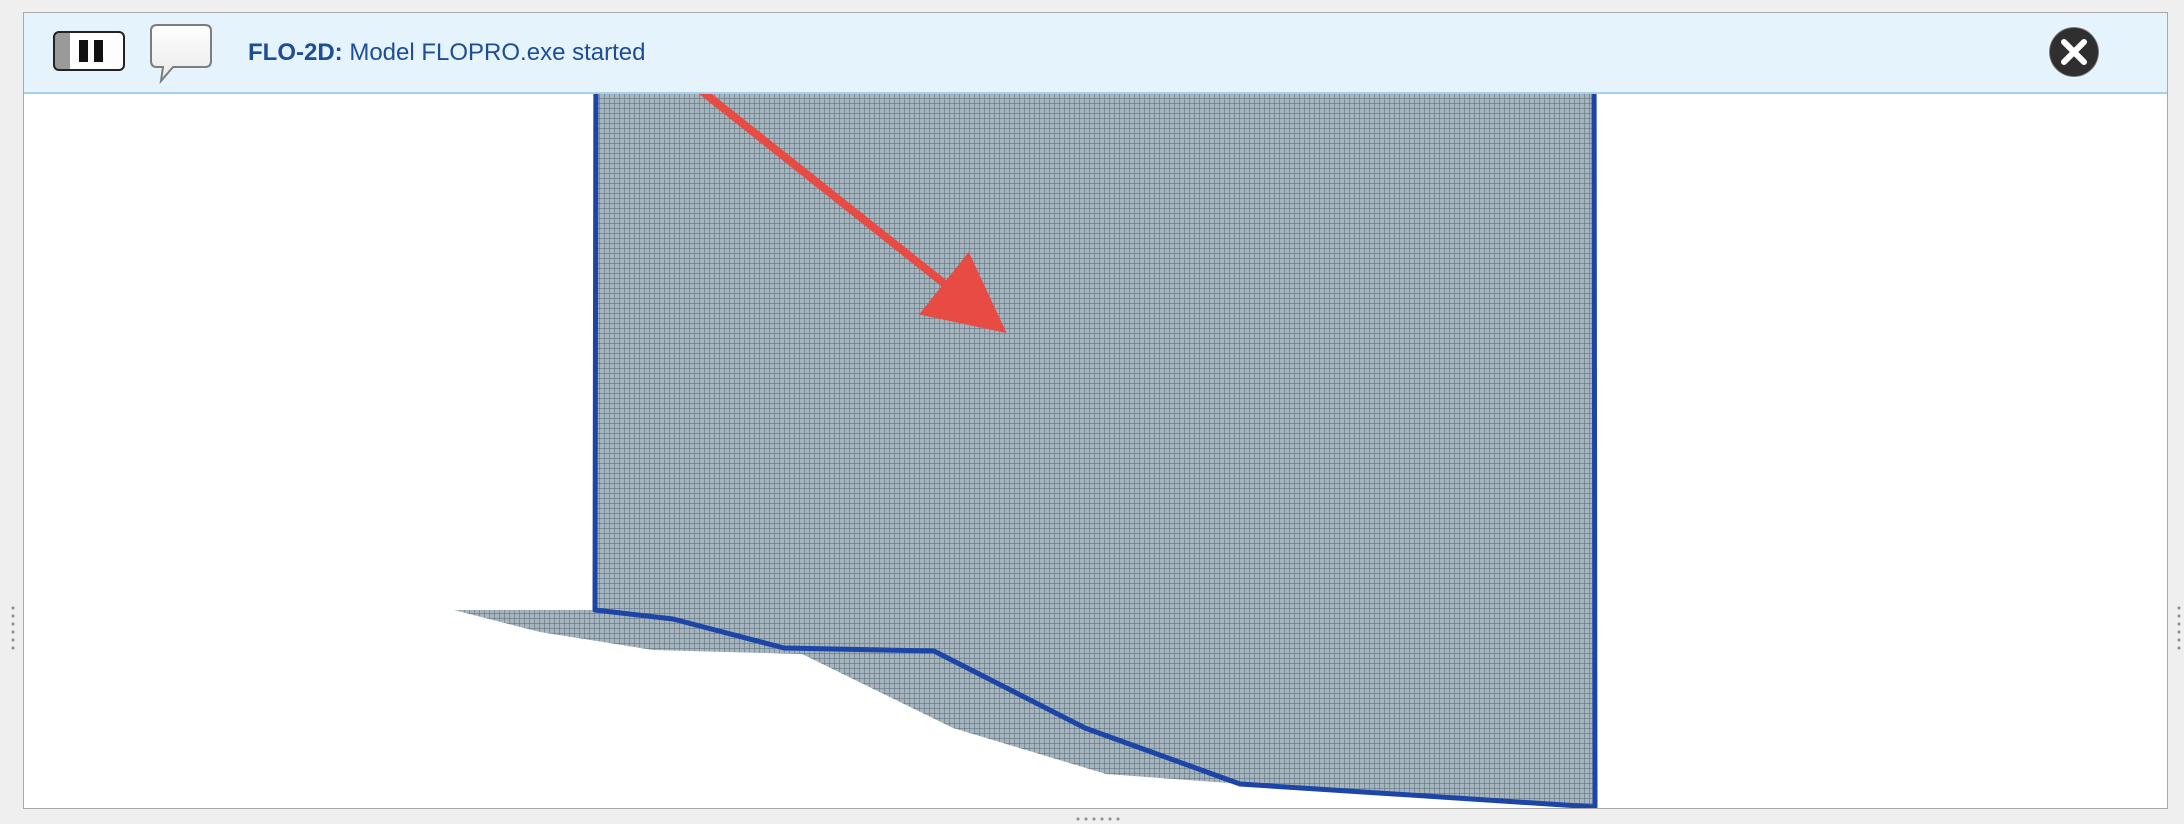  I want to click on message-title: FLO-2D:, so click(295, 52).